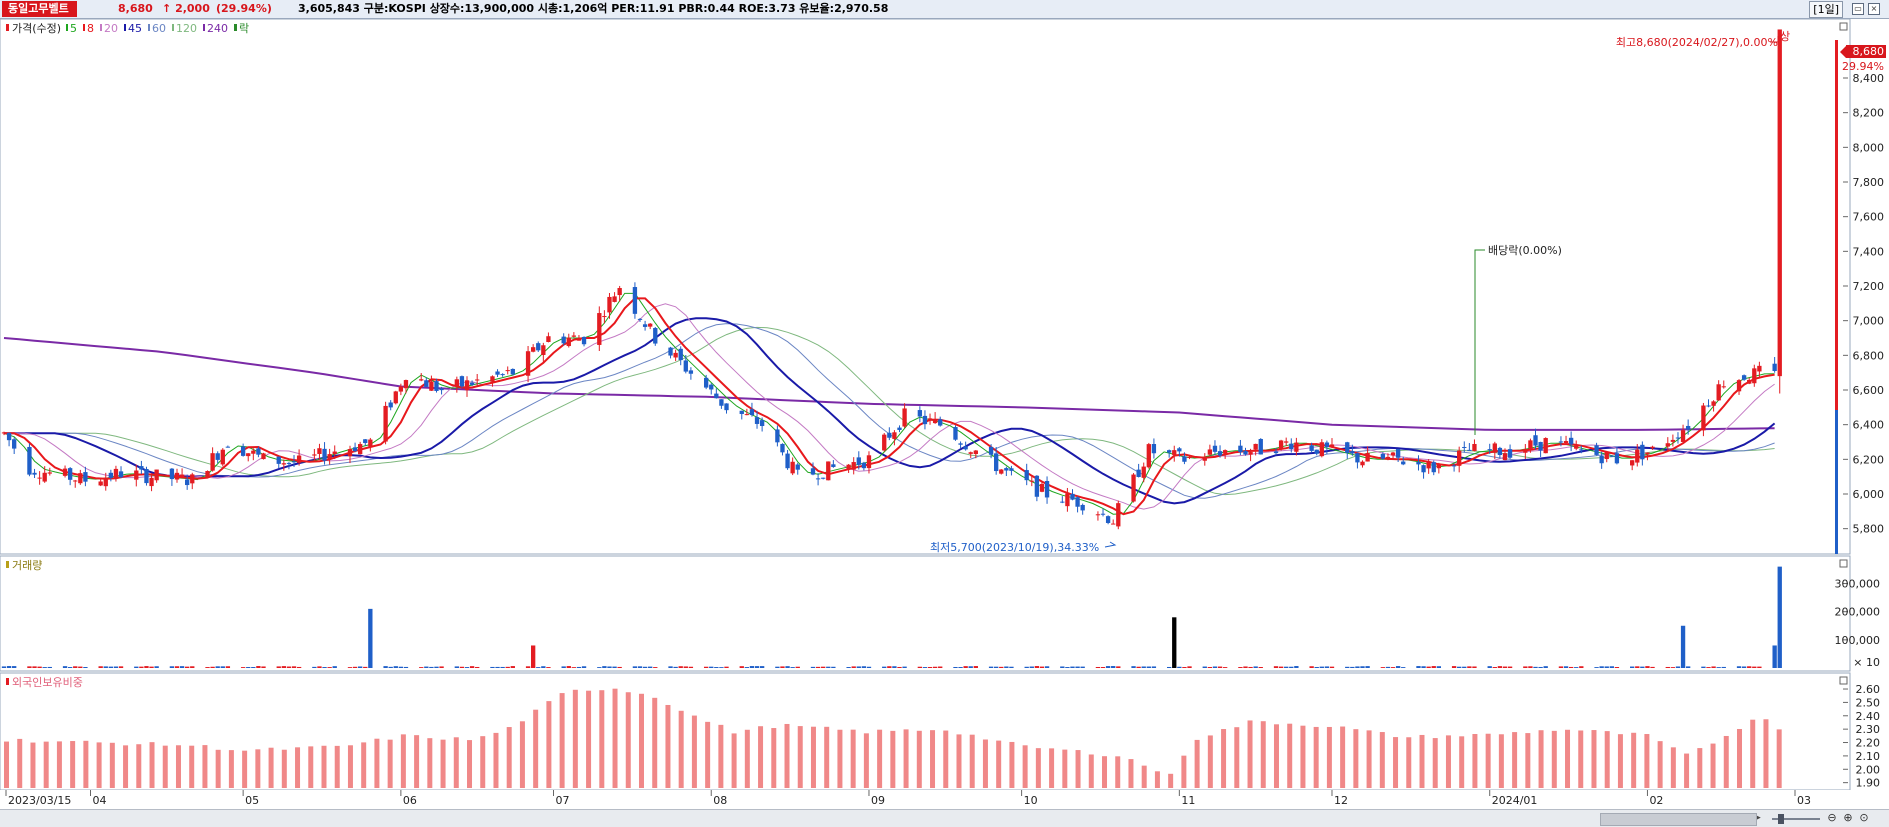 This screenshot has width=1889, height=827. I want to click on scroll-right-icon: ▸, so click(1758, 818).